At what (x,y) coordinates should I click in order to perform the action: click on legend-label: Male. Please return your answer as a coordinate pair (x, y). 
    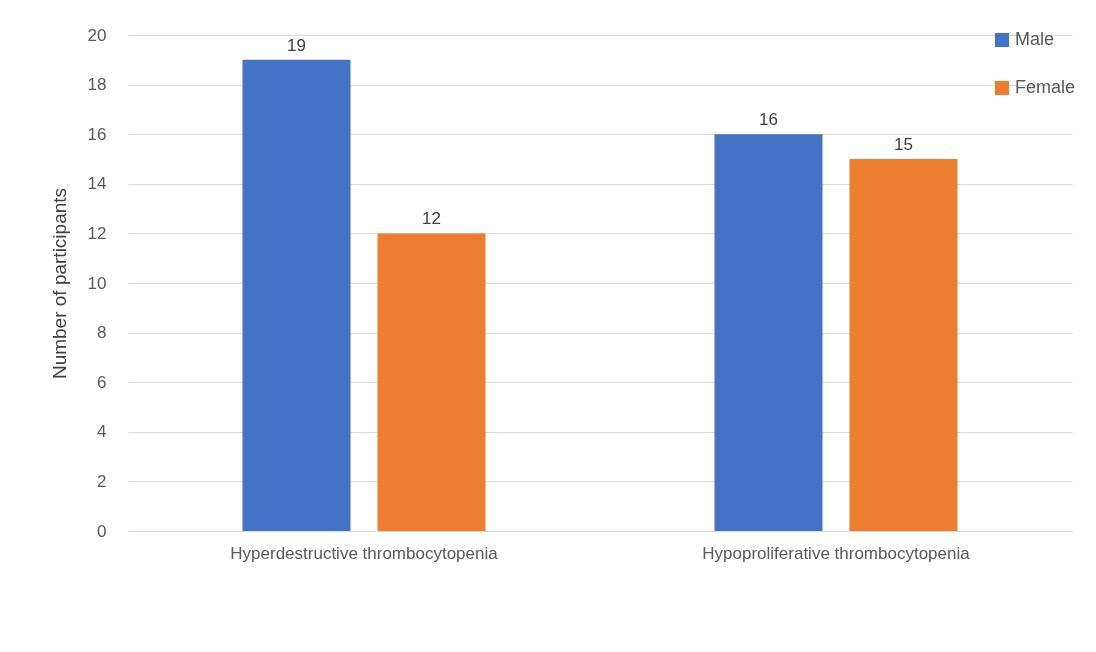
    Looking at the image, I should click on (1035, 39).